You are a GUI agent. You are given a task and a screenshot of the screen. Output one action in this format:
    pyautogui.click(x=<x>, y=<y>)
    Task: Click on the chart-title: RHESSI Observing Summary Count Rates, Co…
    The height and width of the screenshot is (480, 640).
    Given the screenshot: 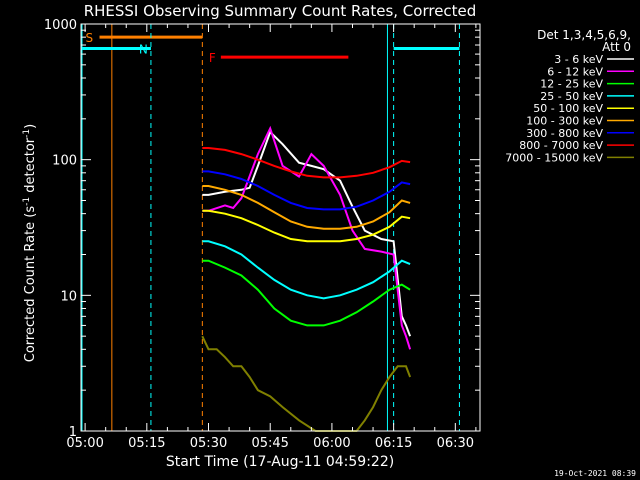 What is the action you would take?
    pyautogui.click(x=280, y=11)
    